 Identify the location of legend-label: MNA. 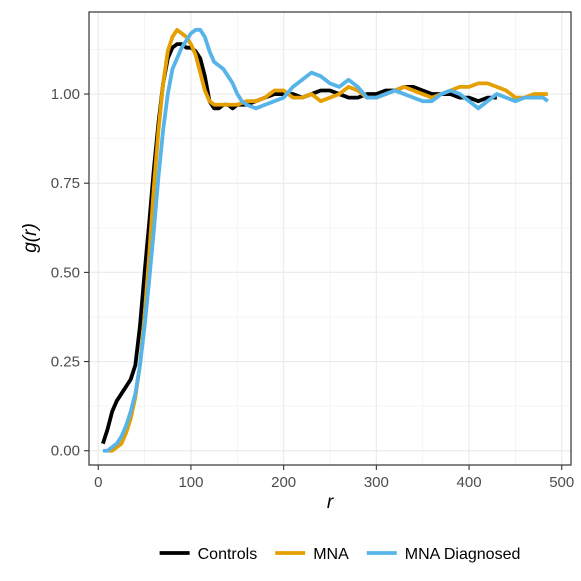
(331, 554).